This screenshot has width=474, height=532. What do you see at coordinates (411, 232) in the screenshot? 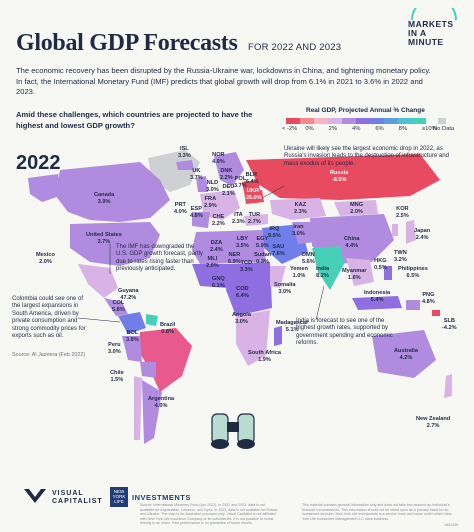
I see `japan-shape` at bounding box center [411, 232].